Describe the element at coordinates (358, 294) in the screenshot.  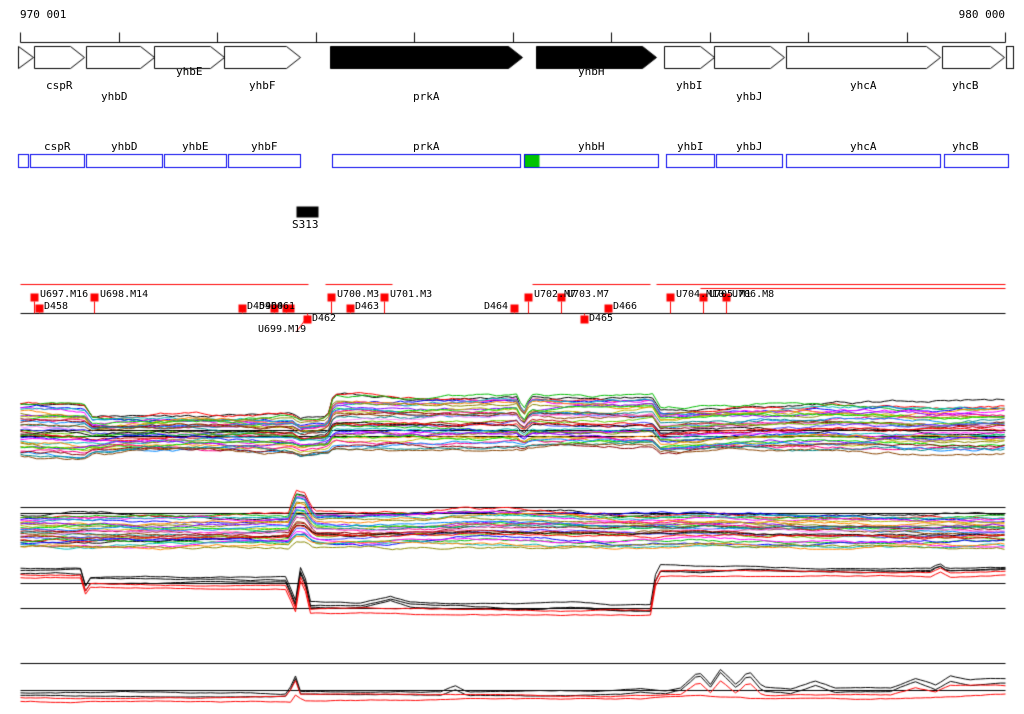
I see `marker-label-U700.M3: U700.M3` at that location.